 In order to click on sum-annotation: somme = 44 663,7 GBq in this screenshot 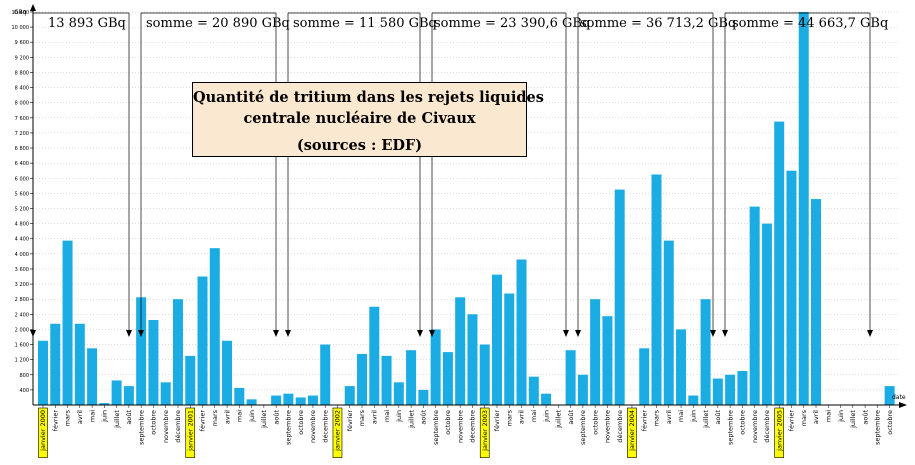, I will do `click(810, 23)`.